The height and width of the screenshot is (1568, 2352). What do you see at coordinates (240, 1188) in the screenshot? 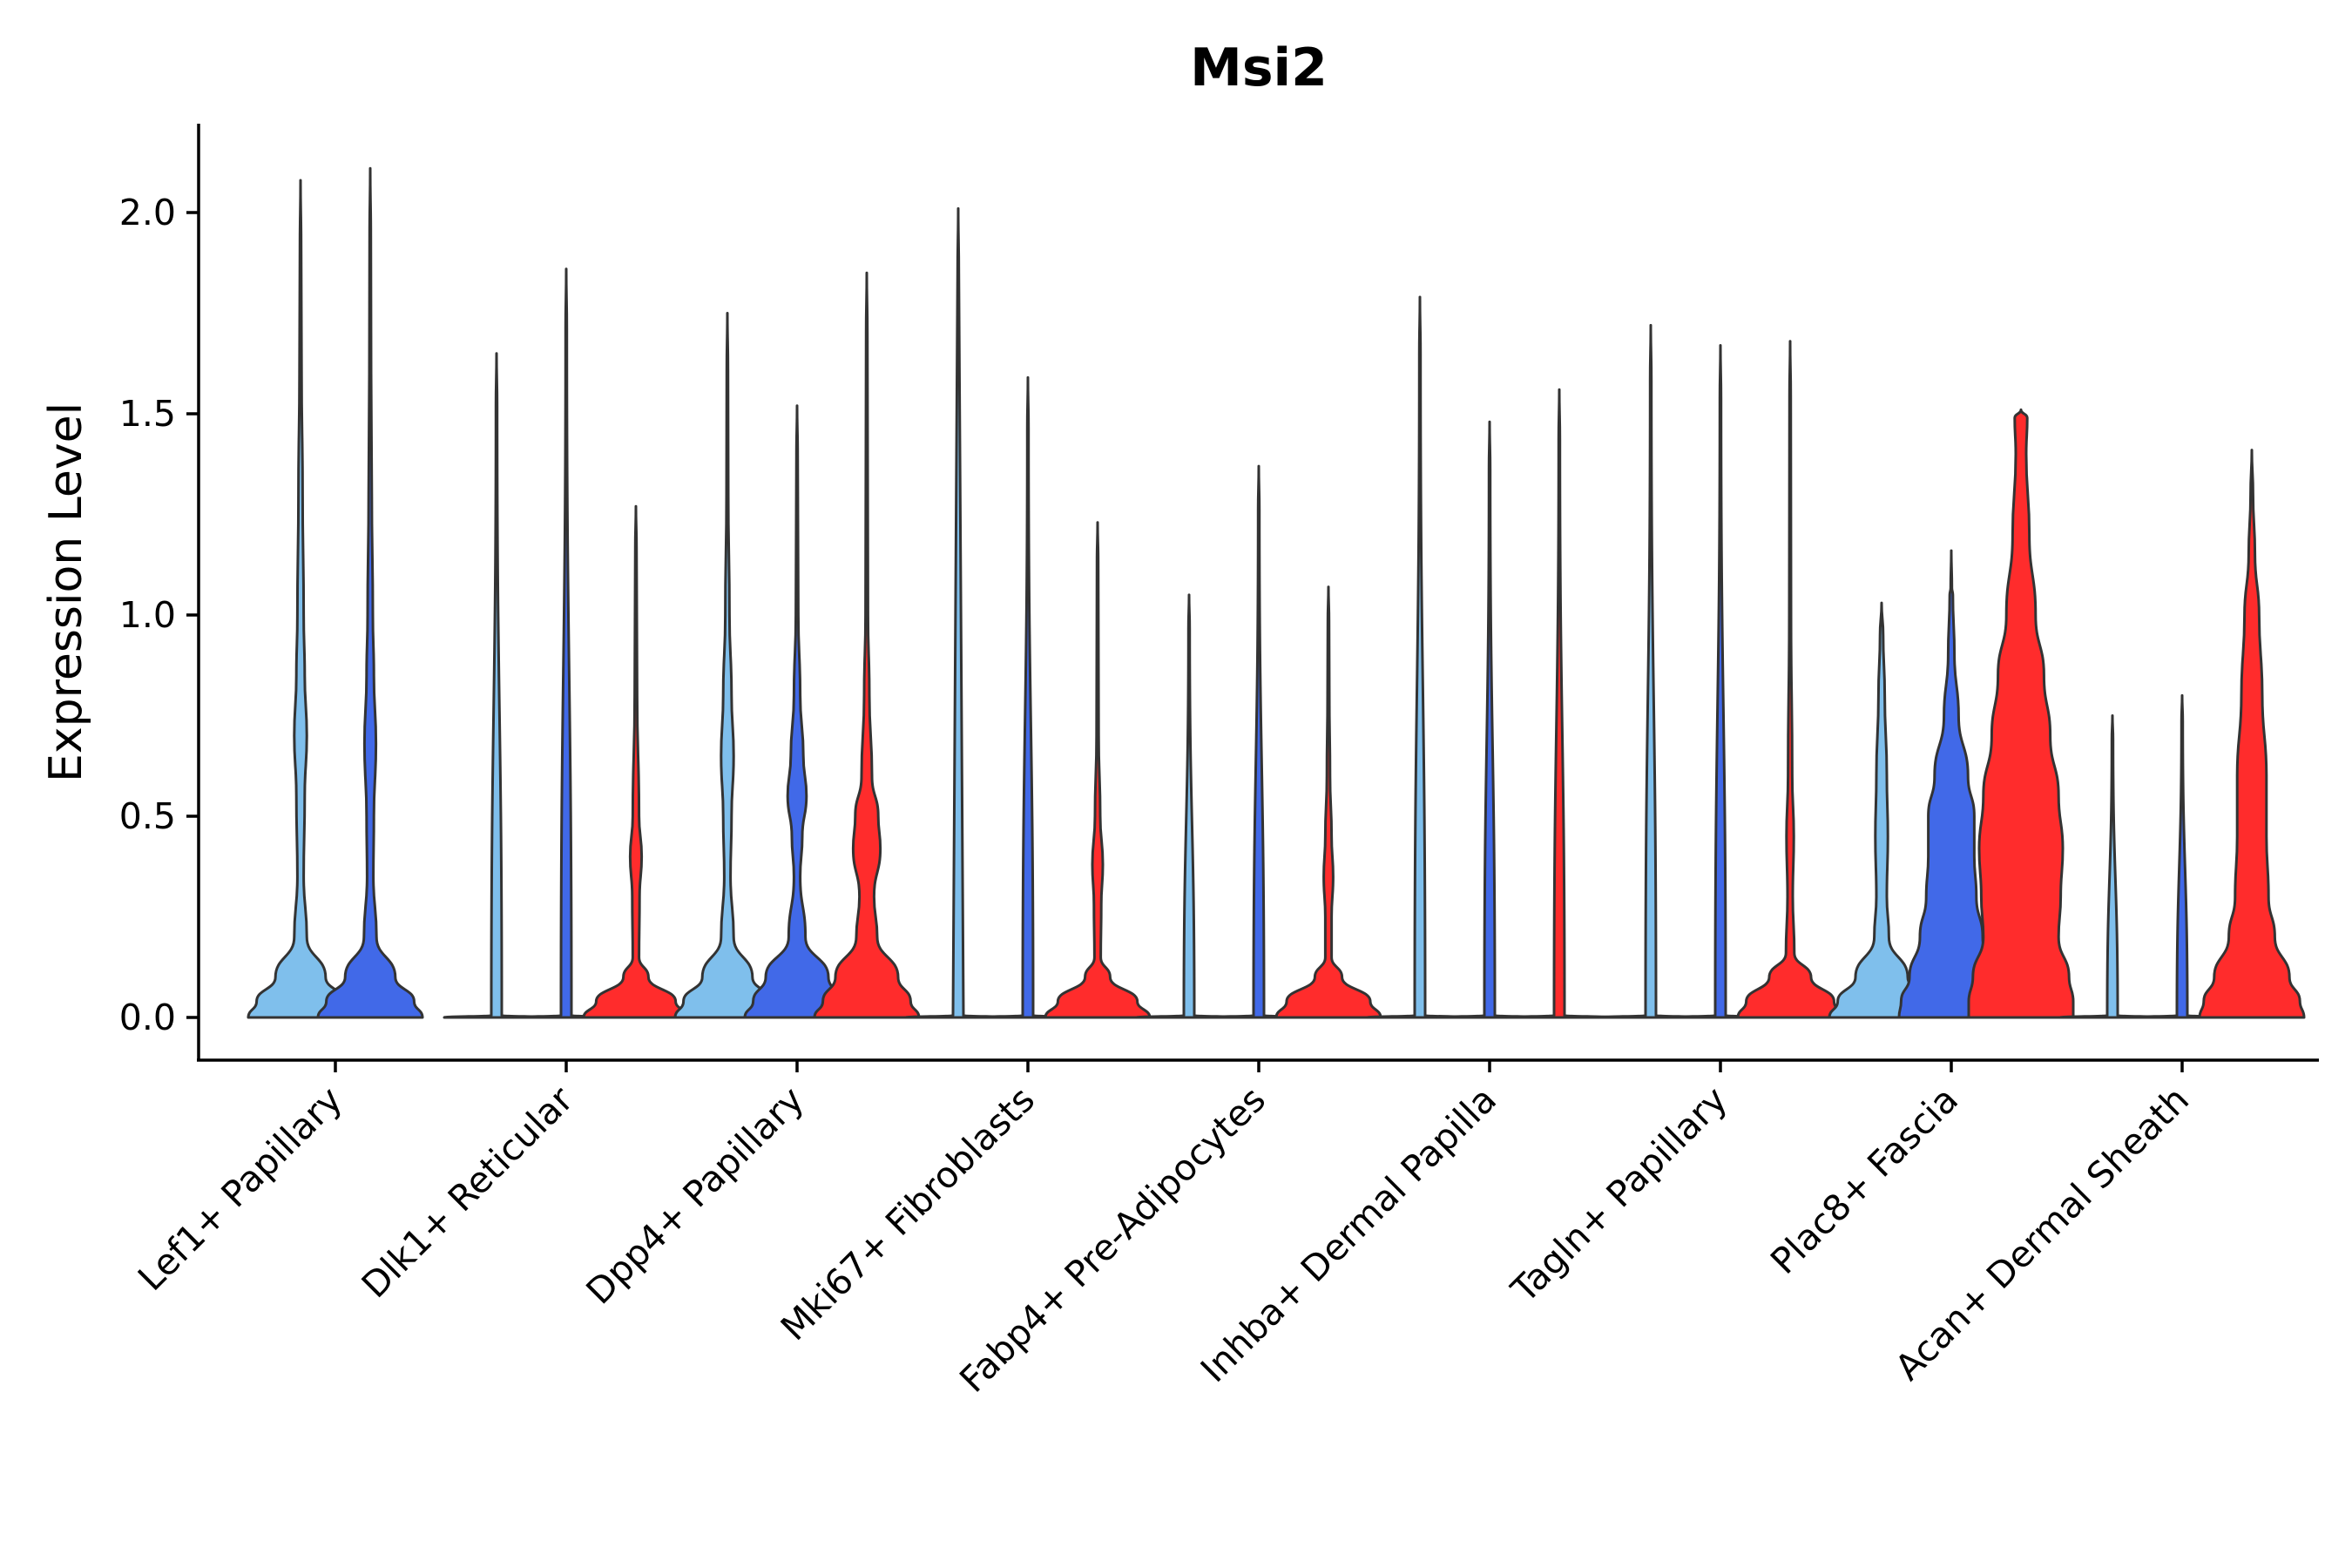
I see `x-tick-label: Lef1+ Papillary` at bounding box center [240, 1188].